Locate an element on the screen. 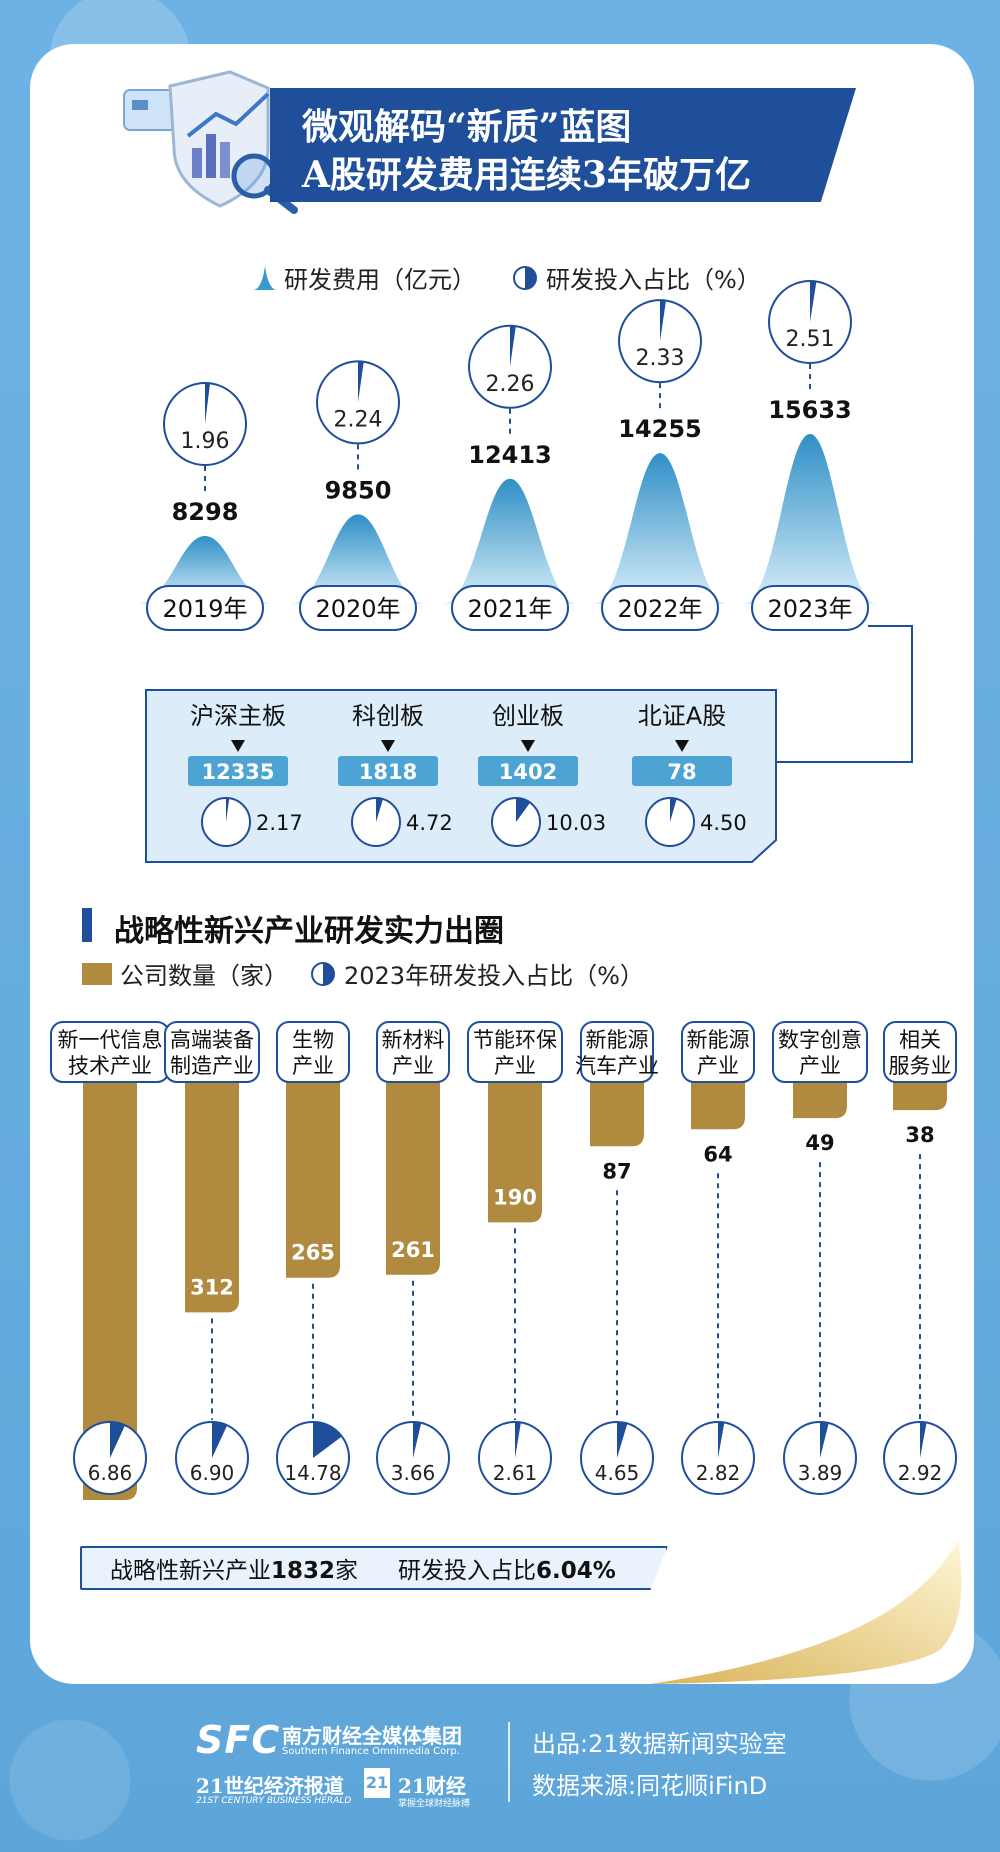 Image resolution: width=1000 pixels, height=1852 pixels. legend-rd-ratio-label: 研发投入占比（%） is located at coordinates (653, 280).